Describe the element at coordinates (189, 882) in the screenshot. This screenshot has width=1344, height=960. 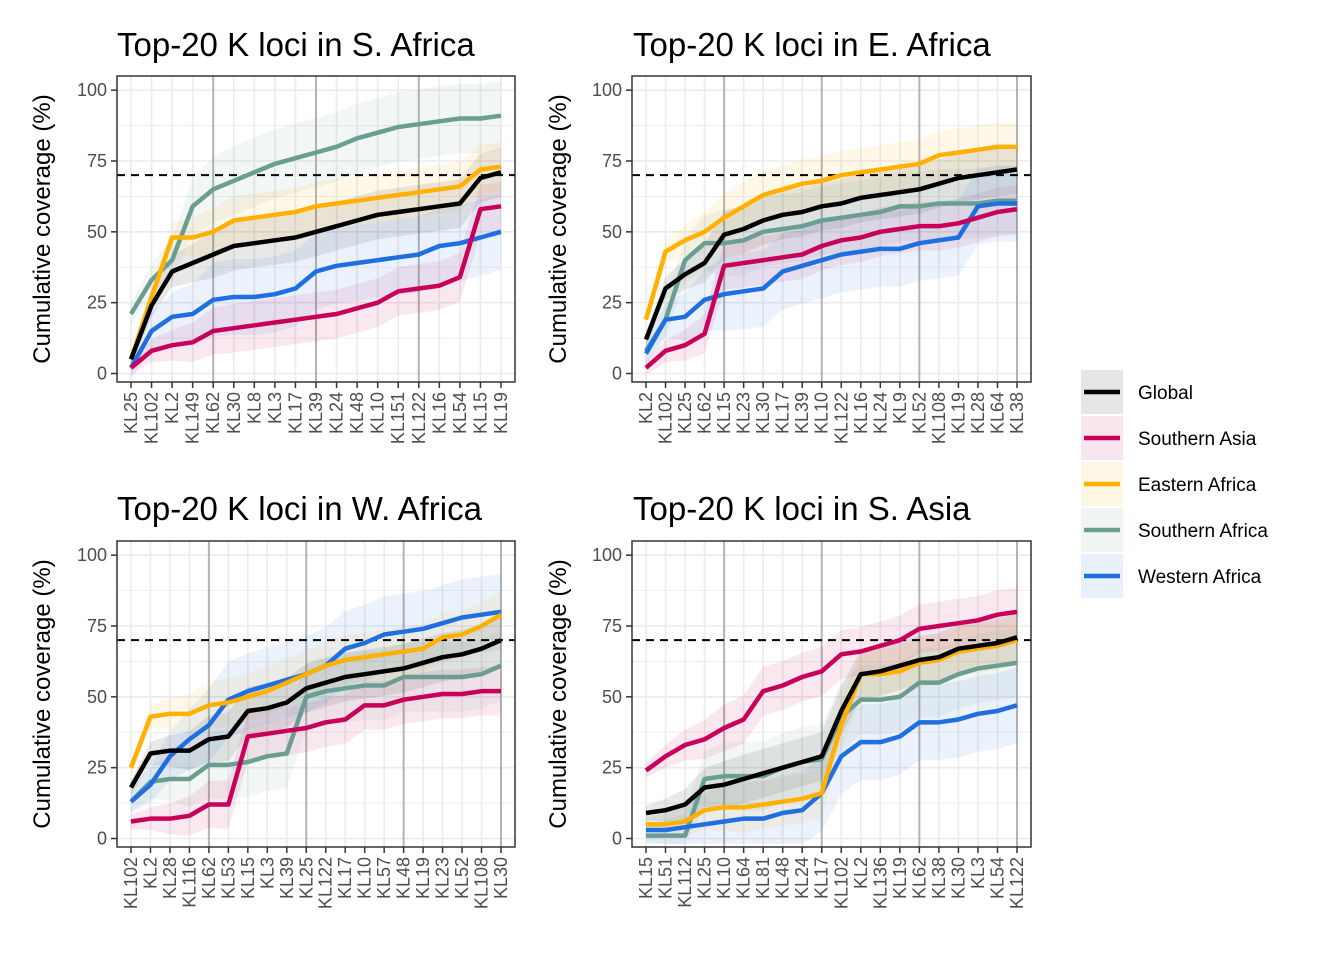
I see `x-tick-label: KL116` at that location.